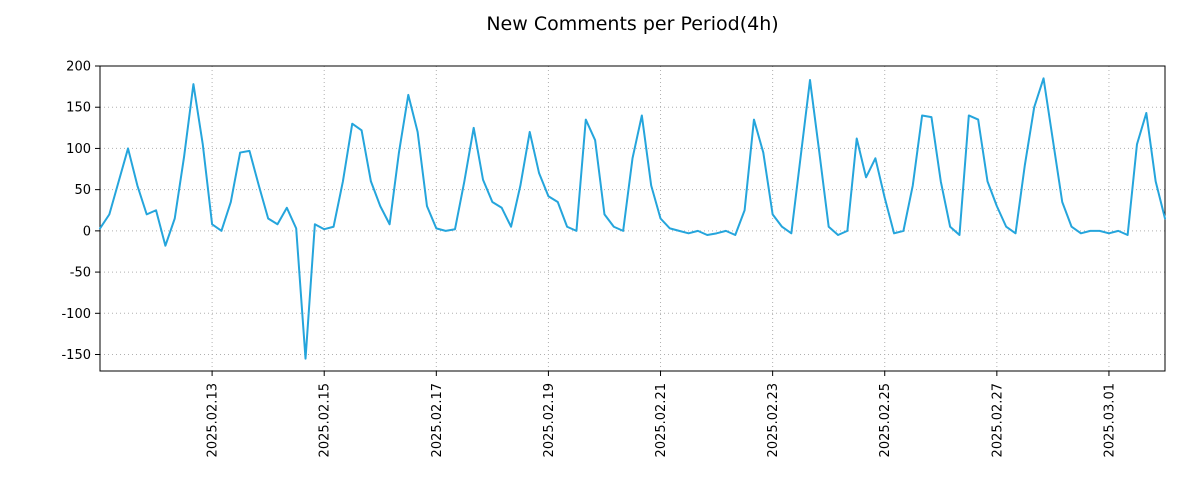 The image size is (1200, 500). Describe the element at coordinates (325, 420) in the screenshot. I see `x-axis-label: 2025.02.15` at that location.